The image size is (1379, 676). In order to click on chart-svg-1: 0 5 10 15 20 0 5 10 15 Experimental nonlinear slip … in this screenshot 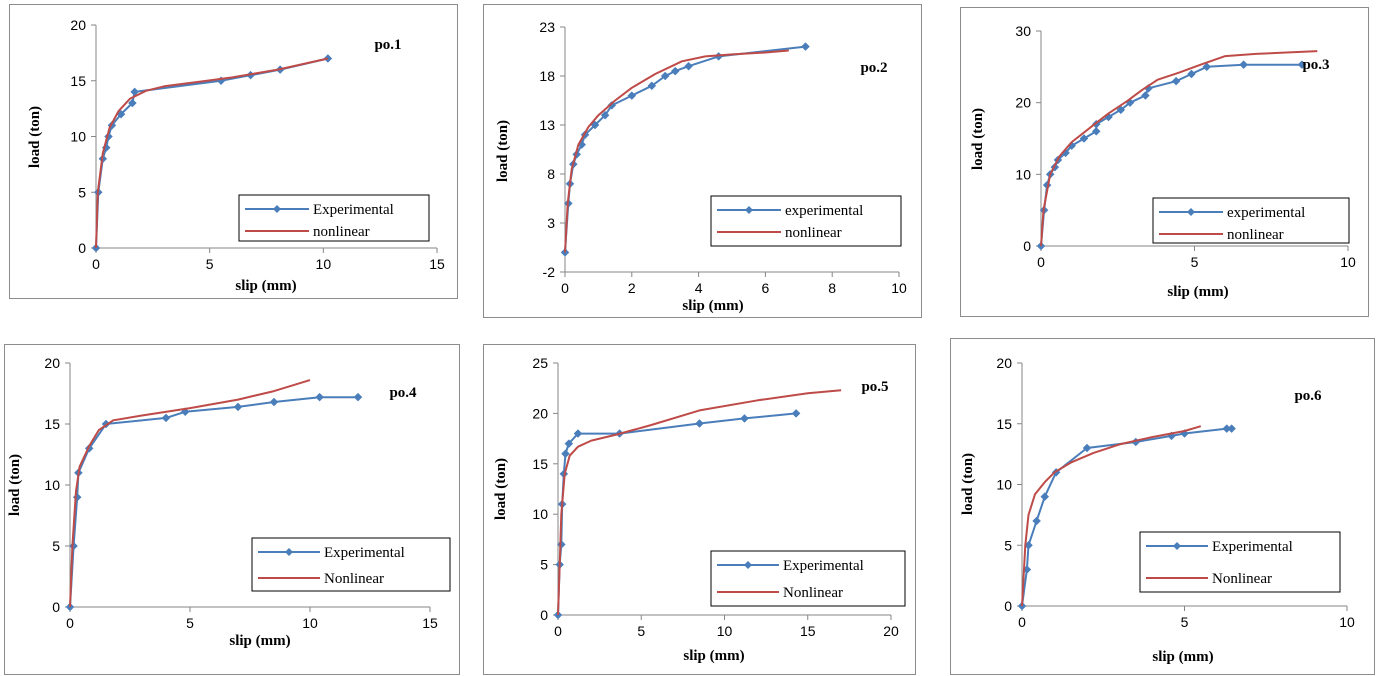, I will do `click(236, 155)`.